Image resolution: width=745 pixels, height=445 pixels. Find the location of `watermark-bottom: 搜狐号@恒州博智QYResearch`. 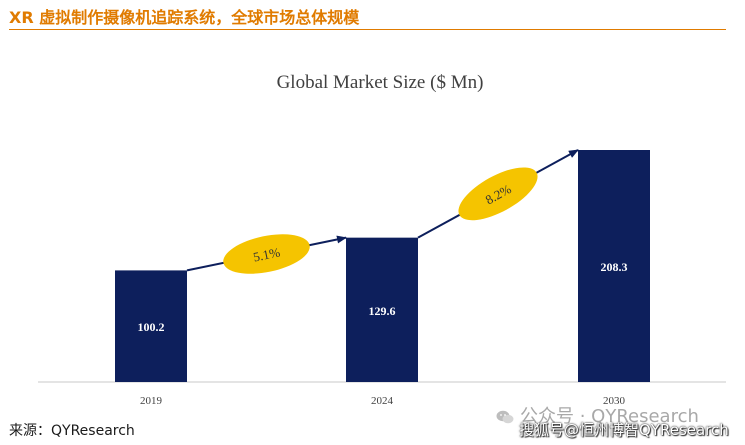

watermark-bottom: 搜狐号@恒州博智QYResearch is located at coordinates (624, 430).